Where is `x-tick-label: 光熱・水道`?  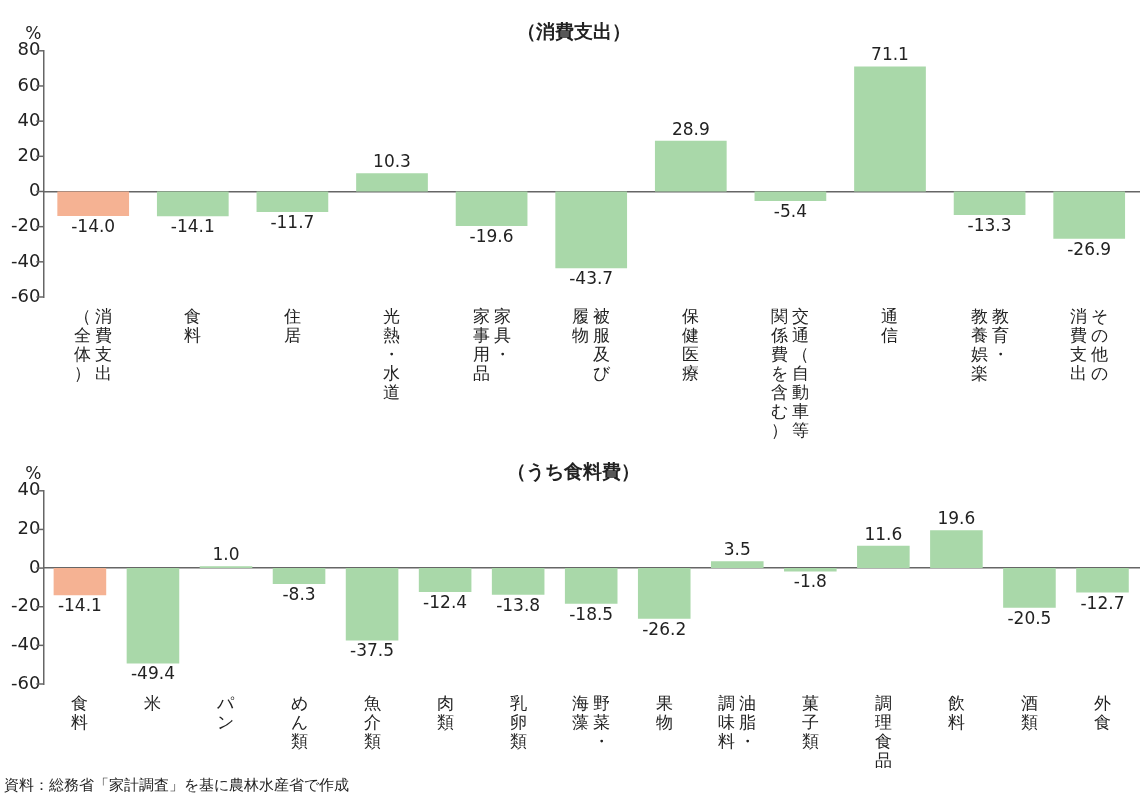 x-tick-label: 光熱・水道 is located at coordinates (391, 354).